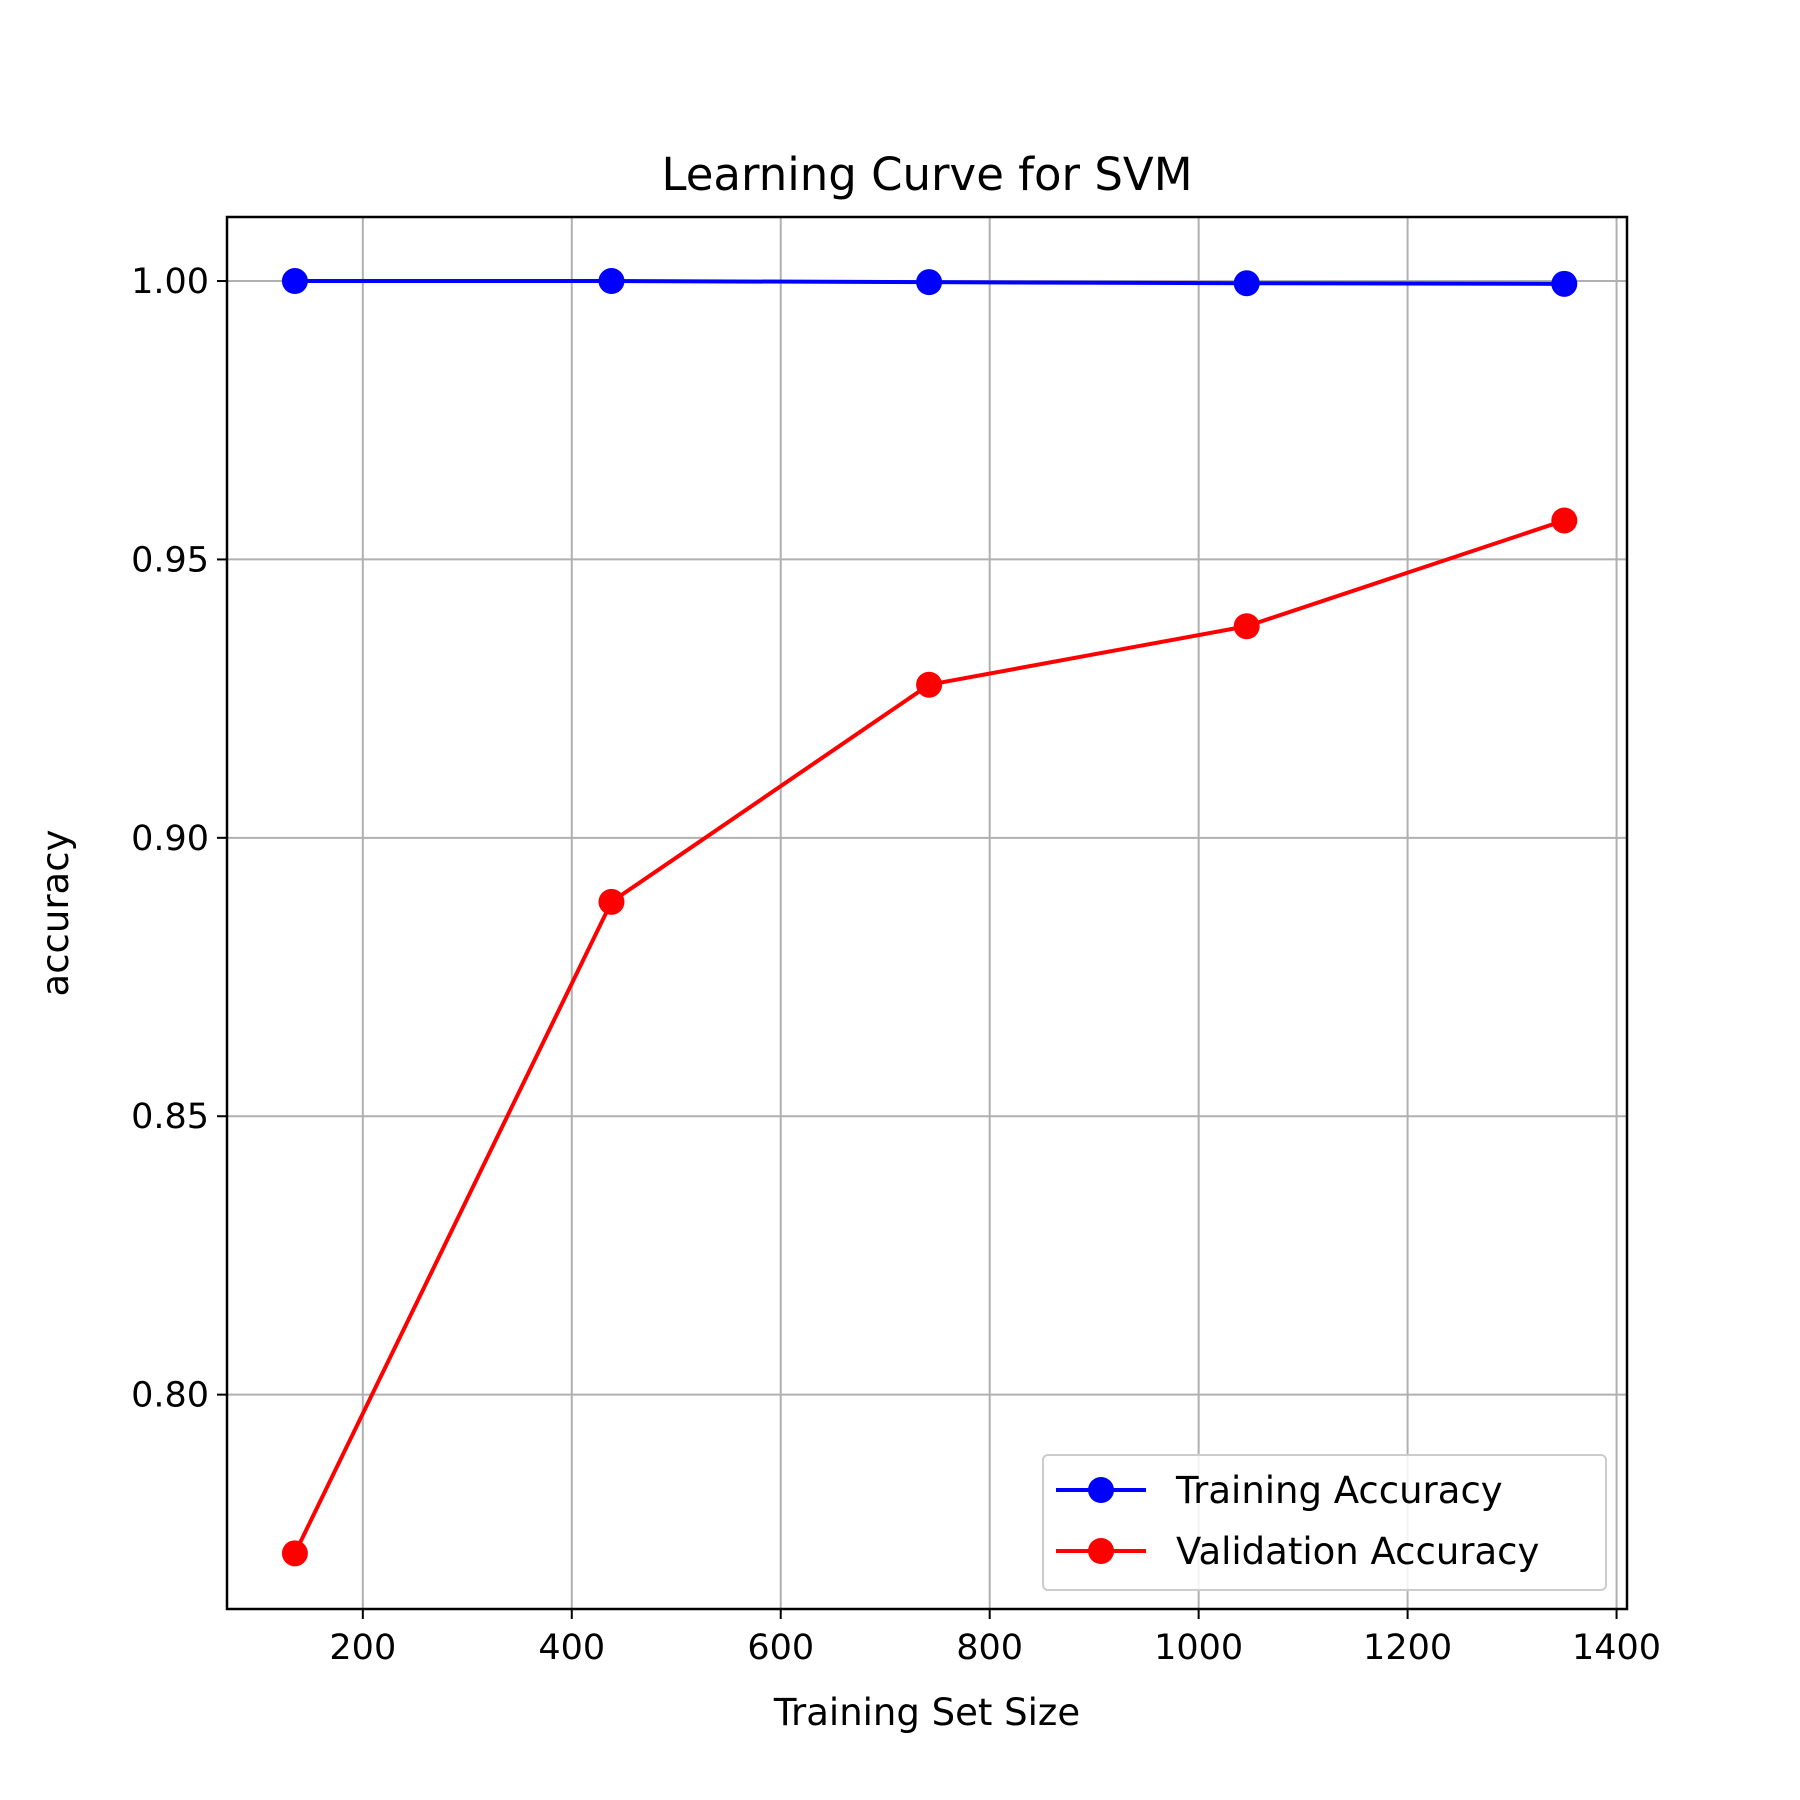  I want to click on y-tick-label: 1.00, so click(170, 282).